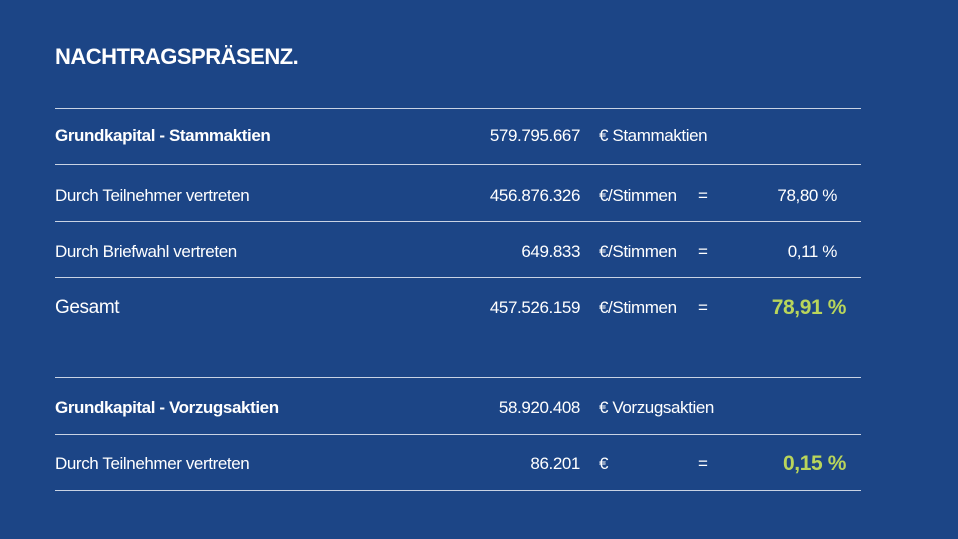  Describe the element at coordinates (809, 307) in the screenshot. I see `total-percent: 78,91 %` at that location.